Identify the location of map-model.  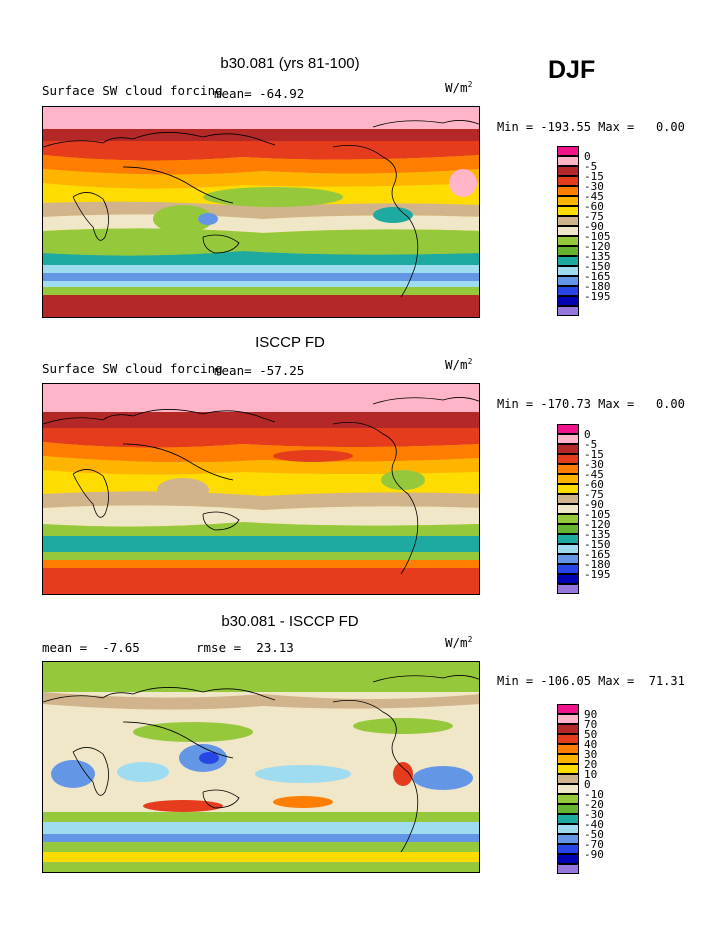
(261, 212).